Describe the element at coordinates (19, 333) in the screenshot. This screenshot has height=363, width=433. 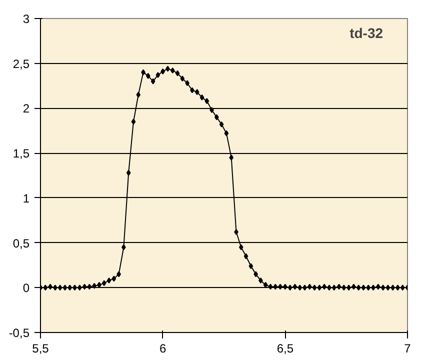
I see `y-tick-label: -0,5` at that location.